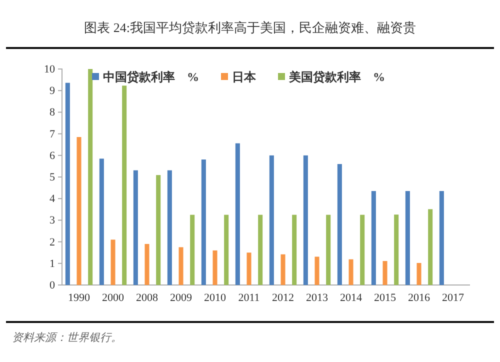  I want to click on x-tick-label: 2011, so click(249, 298).